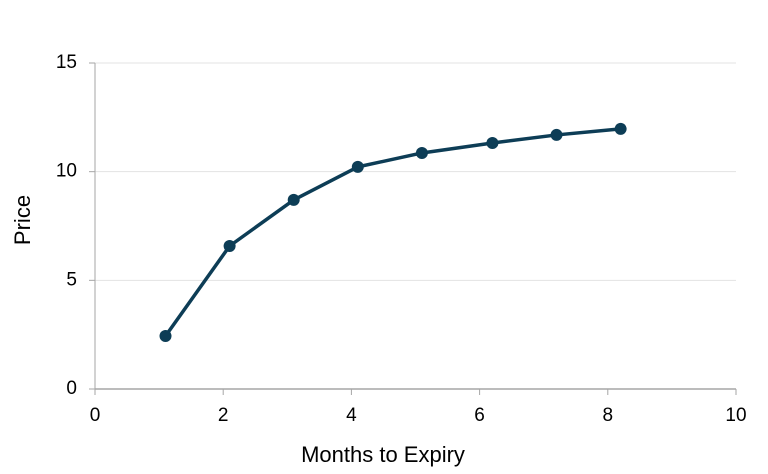  Describe the element at coordinates (735, 415) in the screenshot. I see `x-tick-label: 10` at that location.